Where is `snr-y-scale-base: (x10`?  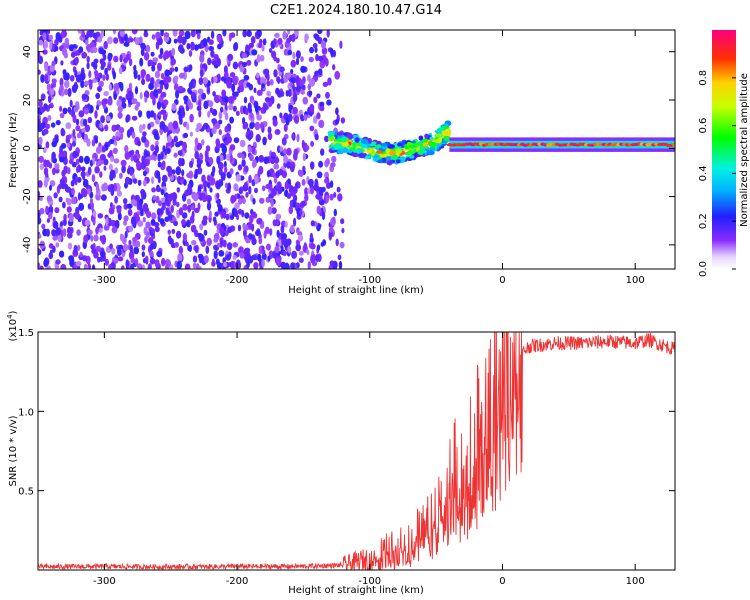
snr-y-scale-base: (x10 is located at coordinates (13, 330).